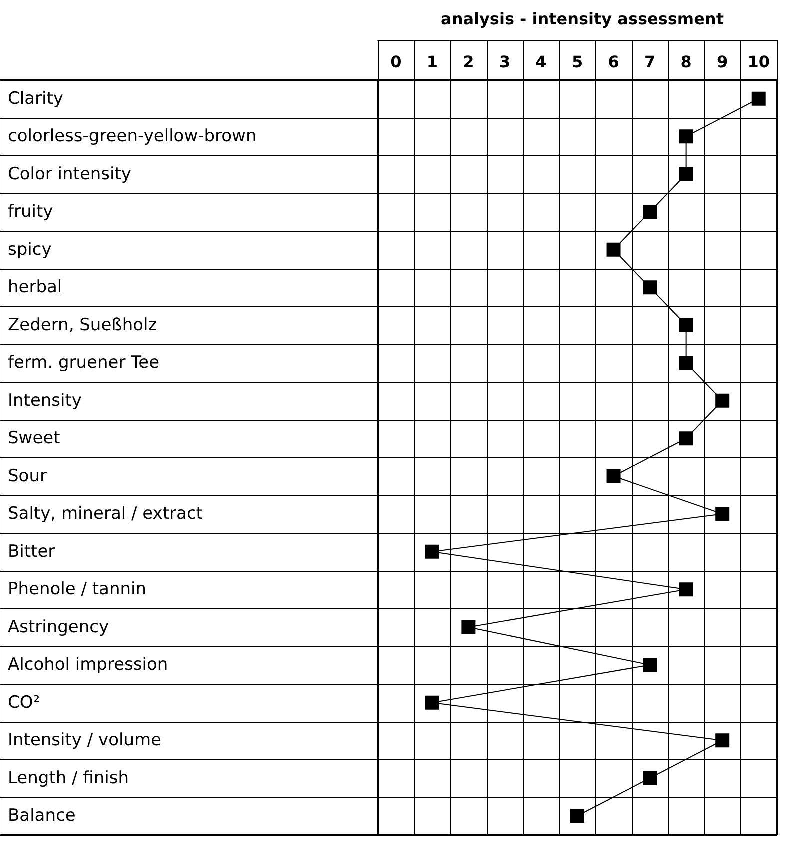 The width and height of the screenshot is (795, 843). I want to click on x-tick-label: 4, so click(541, 62).